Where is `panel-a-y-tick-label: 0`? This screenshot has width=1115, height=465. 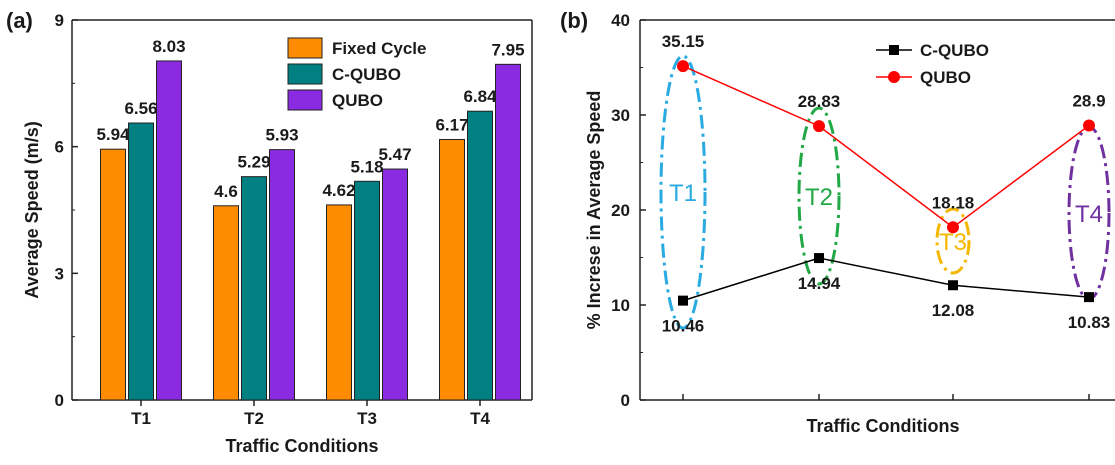
panel-a-y-tick-label: 0 is located at coordinates (59, 400).